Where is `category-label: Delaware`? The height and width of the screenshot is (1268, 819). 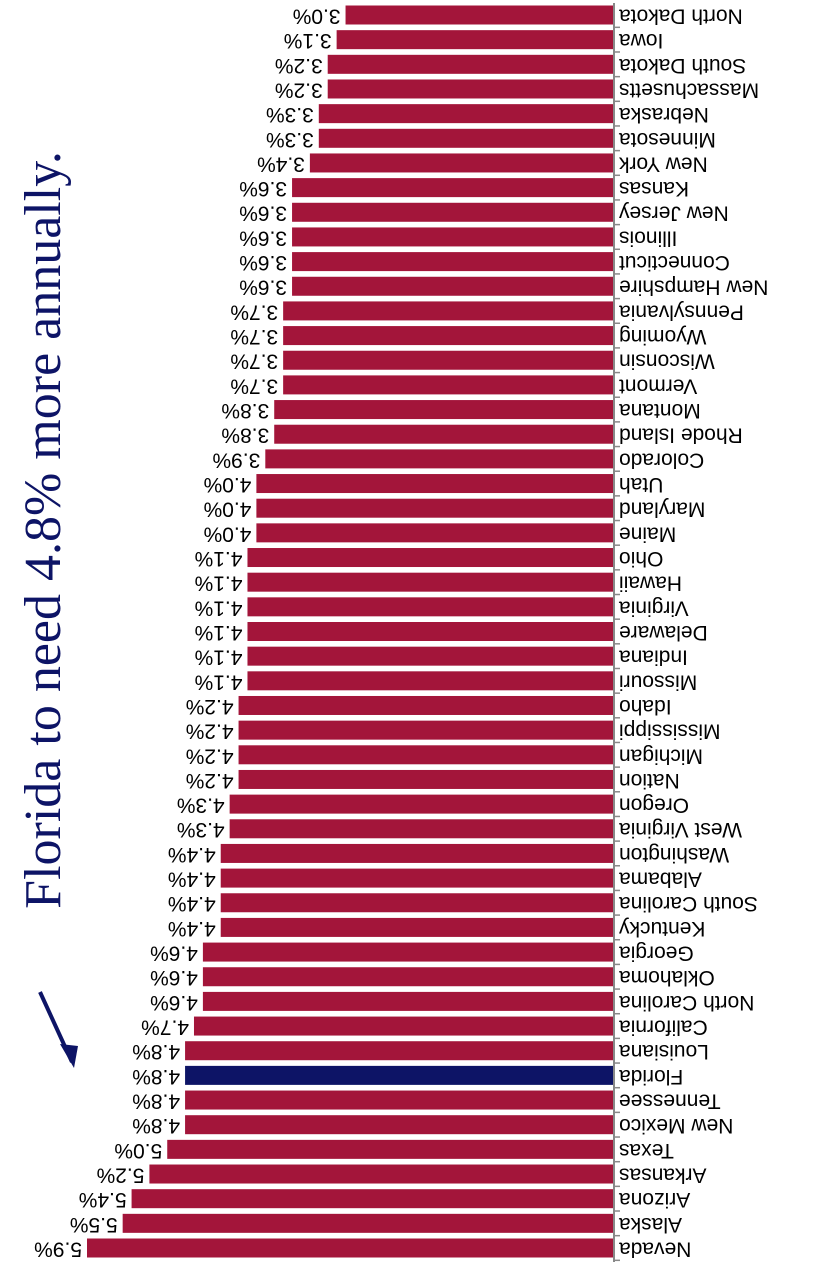 category-label: Delaware is located at coordinates (663, 632).